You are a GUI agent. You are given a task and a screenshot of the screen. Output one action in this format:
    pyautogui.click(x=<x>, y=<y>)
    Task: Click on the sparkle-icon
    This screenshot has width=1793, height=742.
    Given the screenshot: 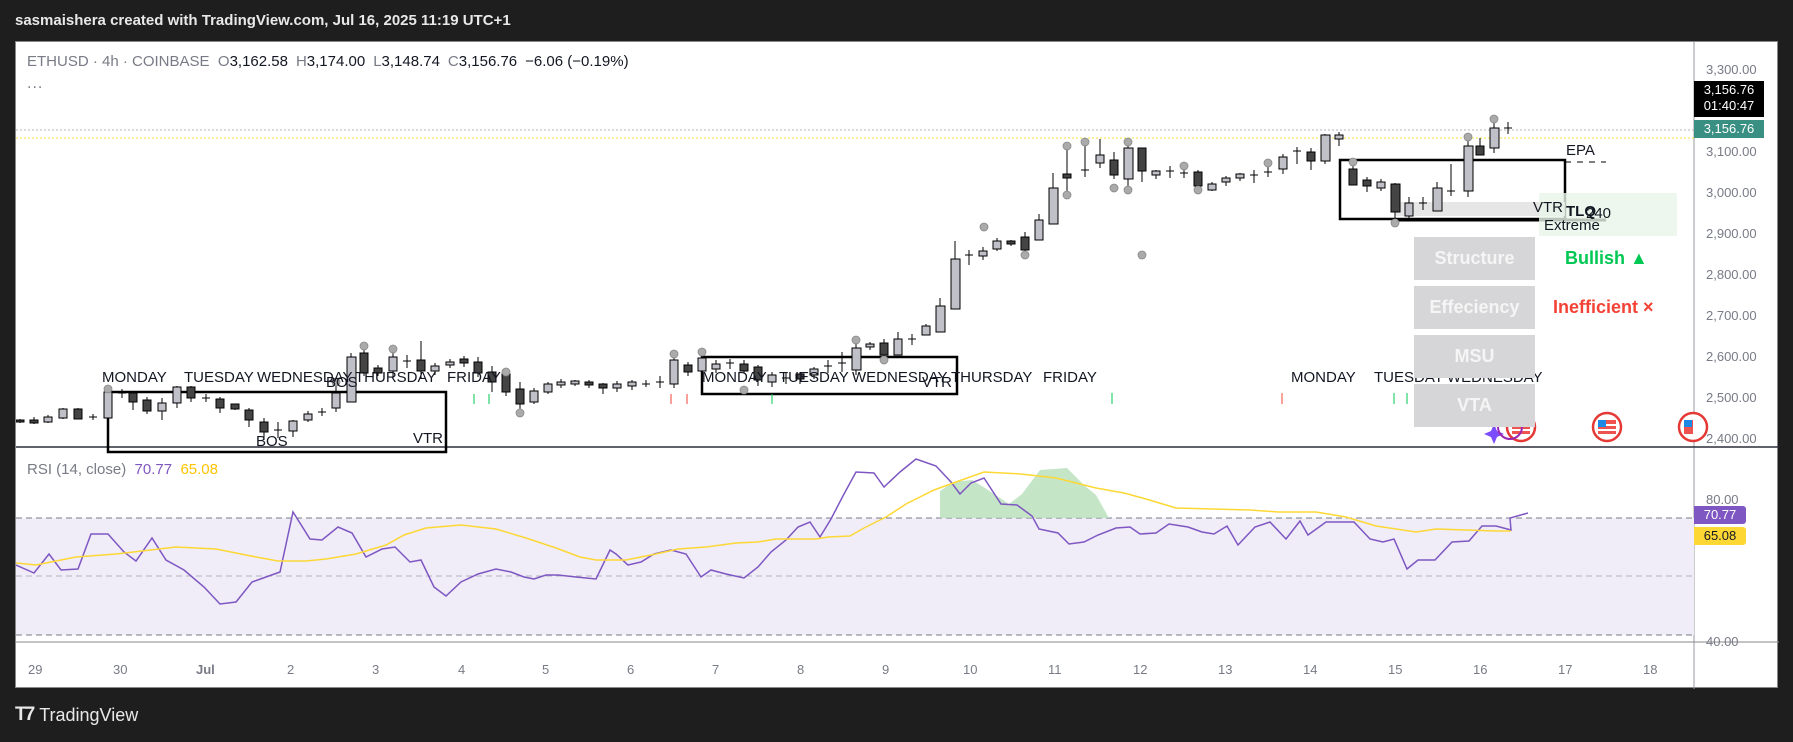 What is the action you would take?
    pyautogui.click(x=1494, y=434)
    